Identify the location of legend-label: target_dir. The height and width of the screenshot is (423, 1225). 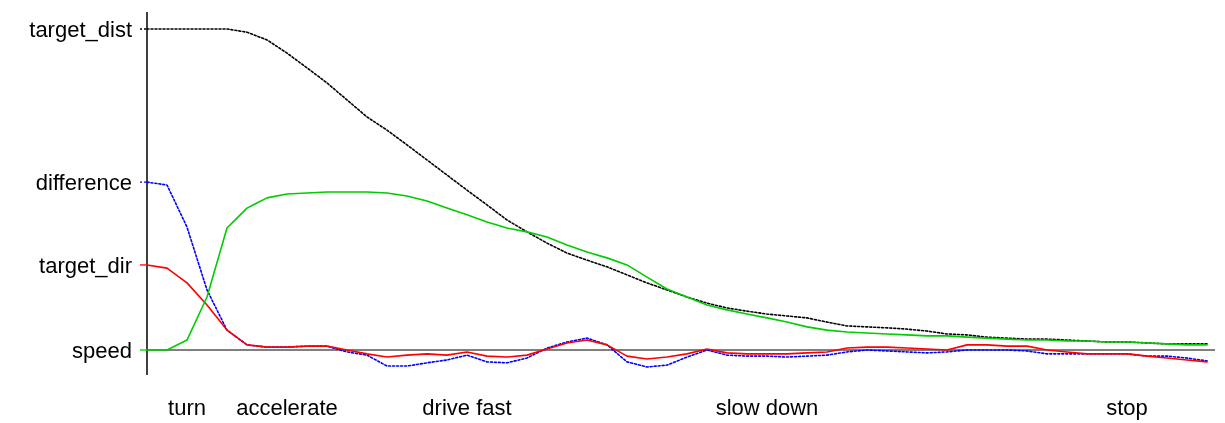
(85, 265).